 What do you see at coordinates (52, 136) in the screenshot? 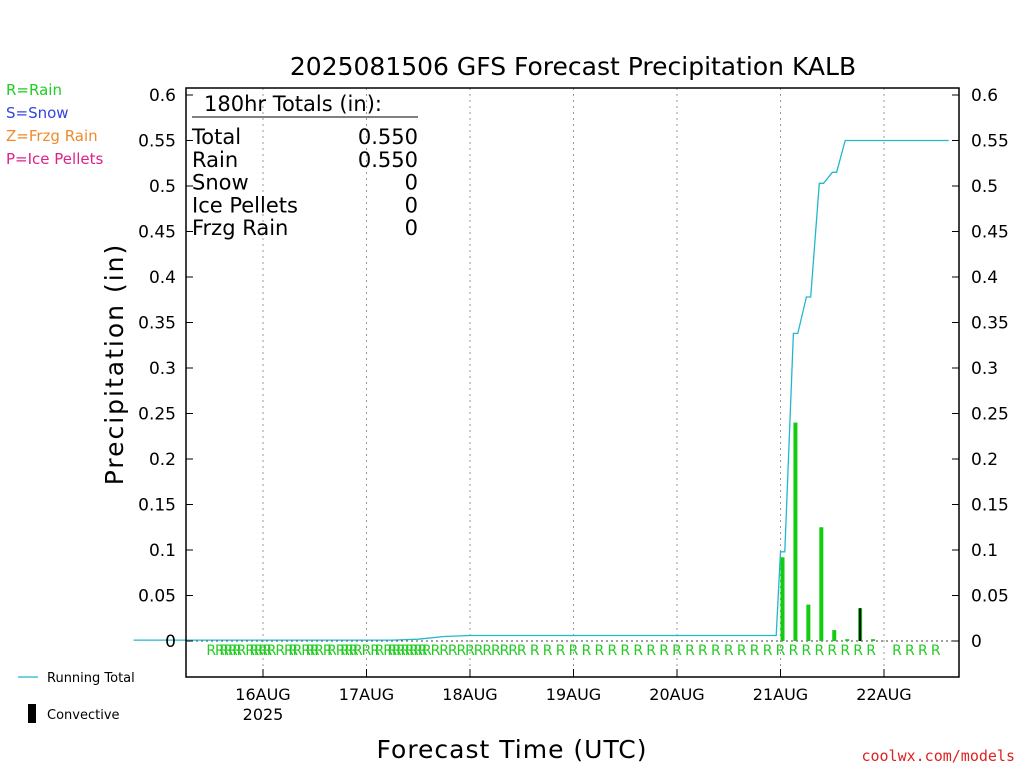
I see `key-frzg-rain: Z=Frzg Rain` at bounding box center [52, 136].